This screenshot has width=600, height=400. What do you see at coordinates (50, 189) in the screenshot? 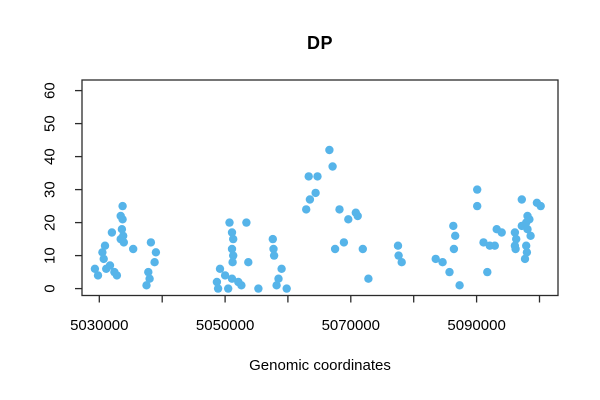
I see `y-axis-tick-label: 30` at bounding box center [50, 189].